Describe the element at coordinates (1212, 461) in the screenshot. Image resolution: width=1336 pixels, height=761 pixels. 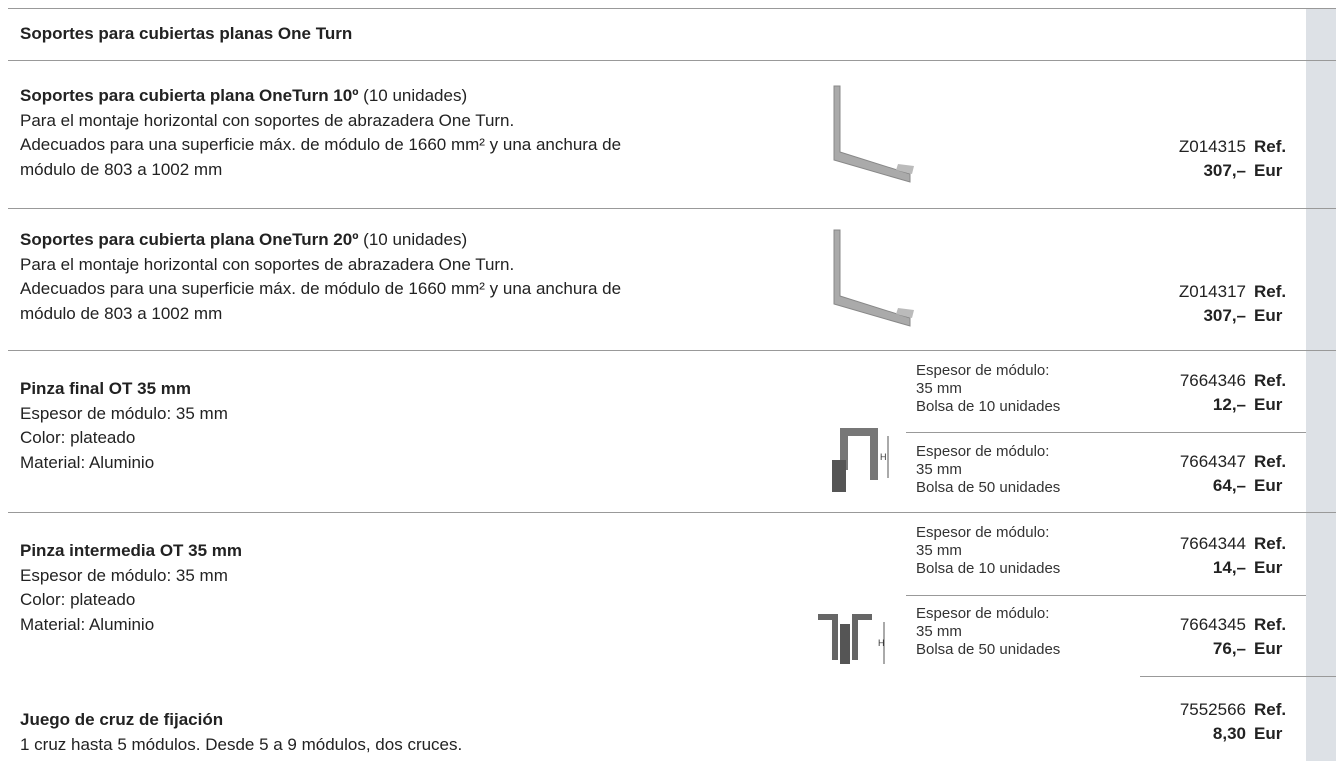
I see `ref-number: 7664347` at that location.